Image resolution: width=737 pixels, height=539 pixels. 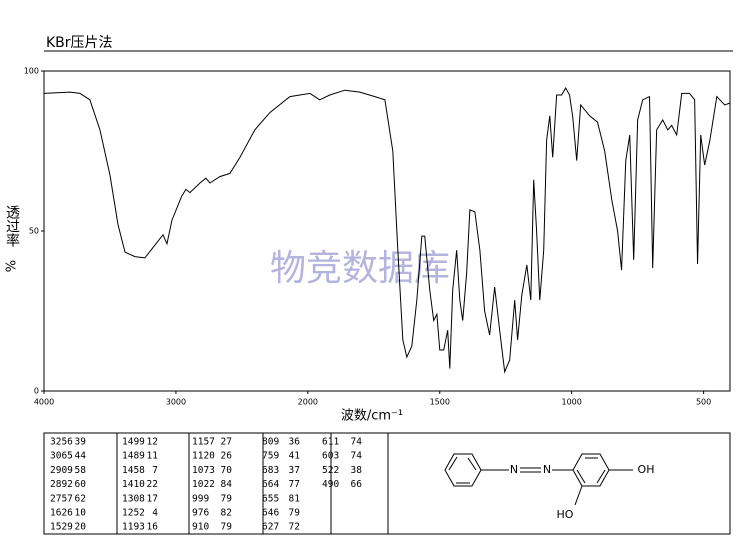 What do you see at coordinates (79, 43) in the screenshot?
I see `chart-title: KBr压片法` at bounding box center [79, 43].